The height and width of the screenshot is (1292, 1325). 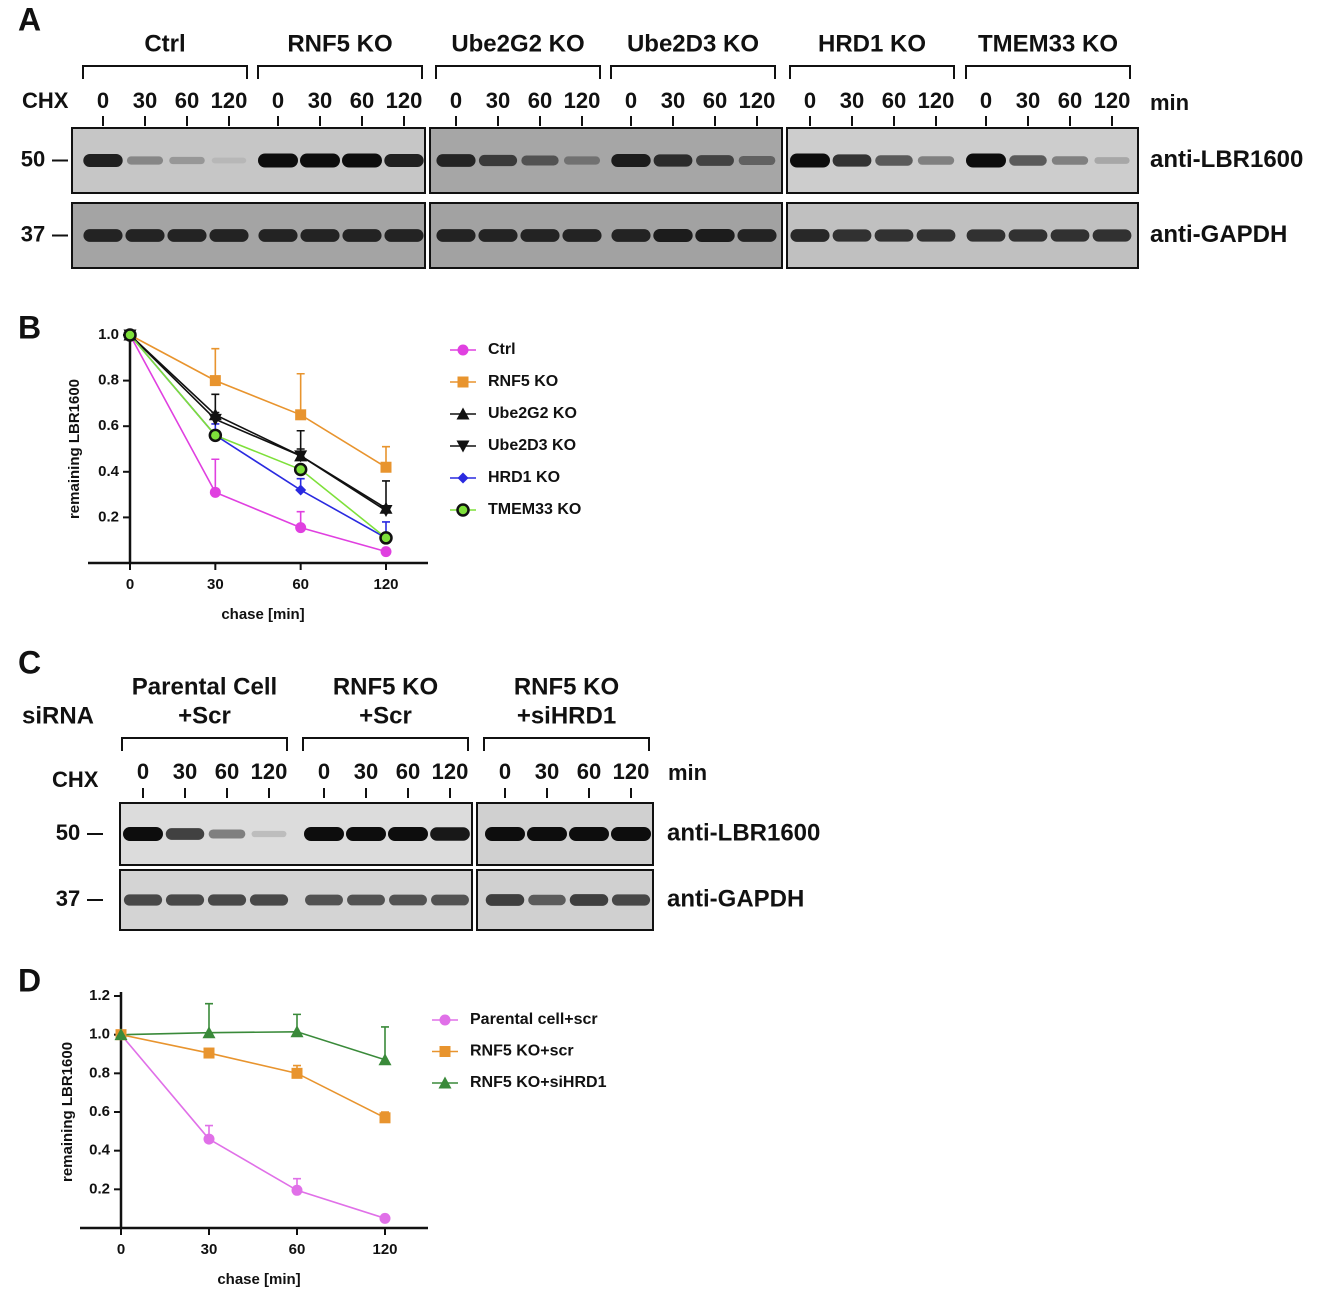 What do you see at coordinates (743, 832) in the screenshot?
I see `antibody-label: anti-LBR1600` at bounding box center [743, 832].